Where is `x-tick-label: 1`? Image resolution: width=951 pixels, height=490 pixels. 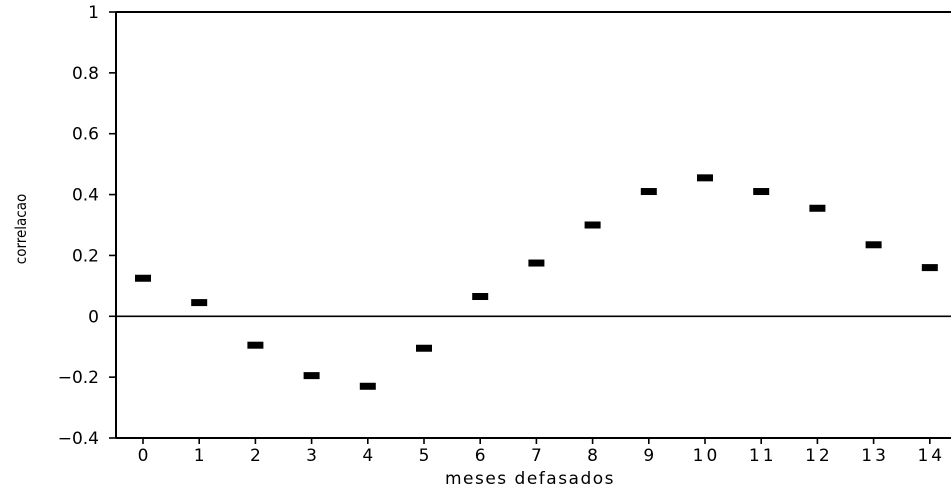
x-tick-label: 1 is located at coordinates (201, 456).